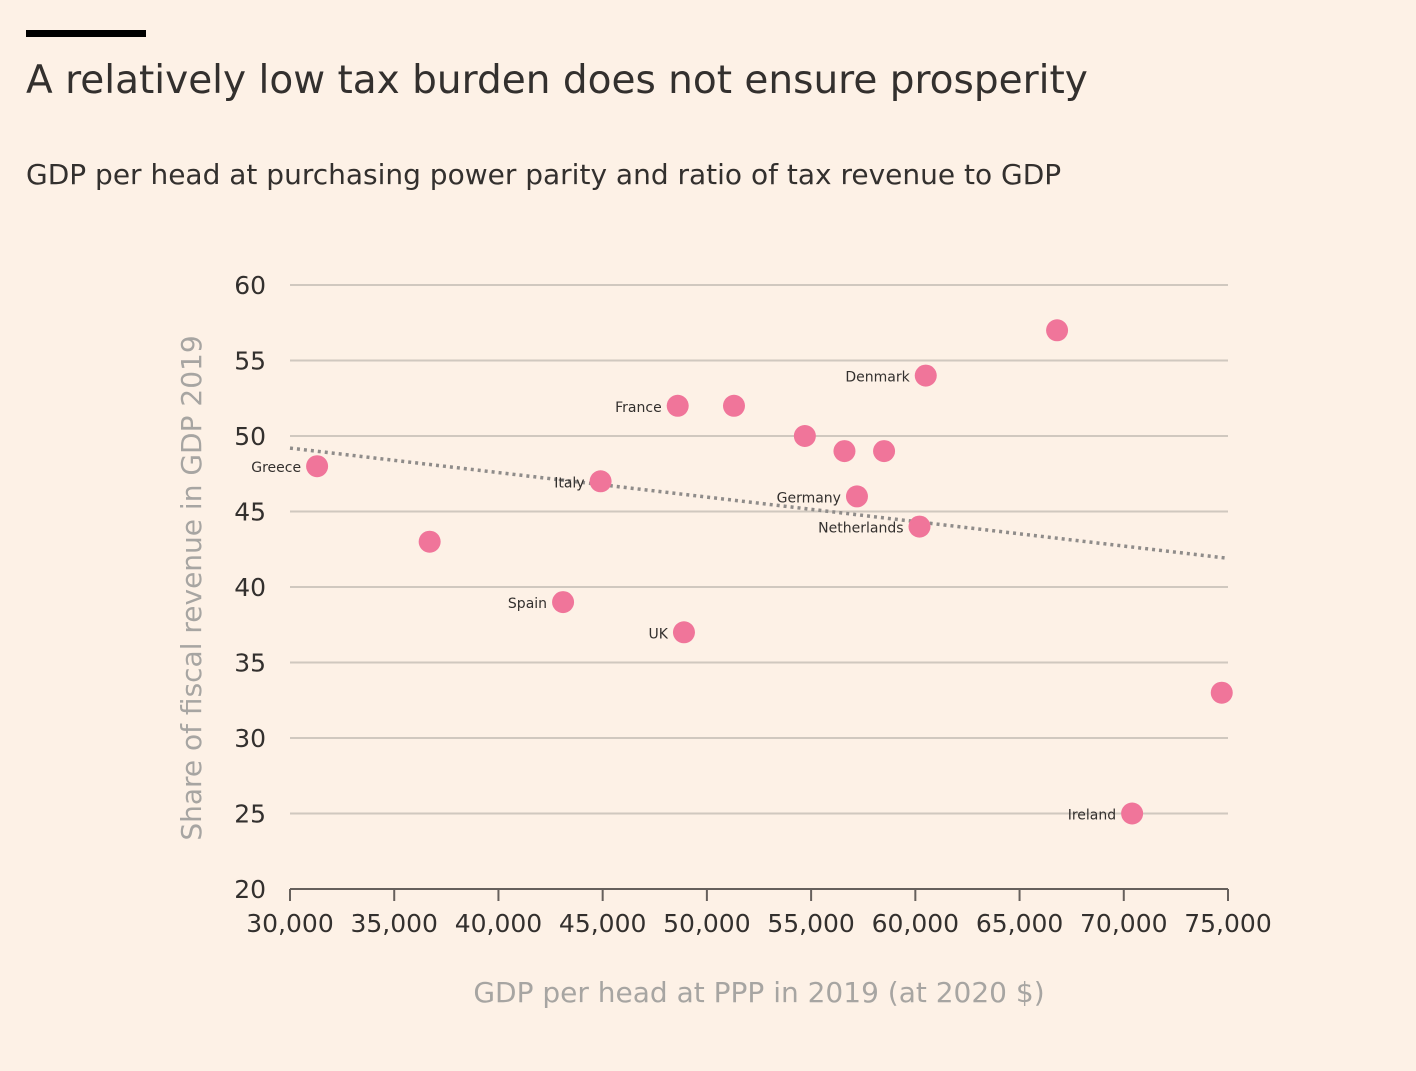 The image size is (1416, 1071). Describe the element at coordinates (1123, 923) in the screenshot. I see `x-tick-label: 70,000` at that location.